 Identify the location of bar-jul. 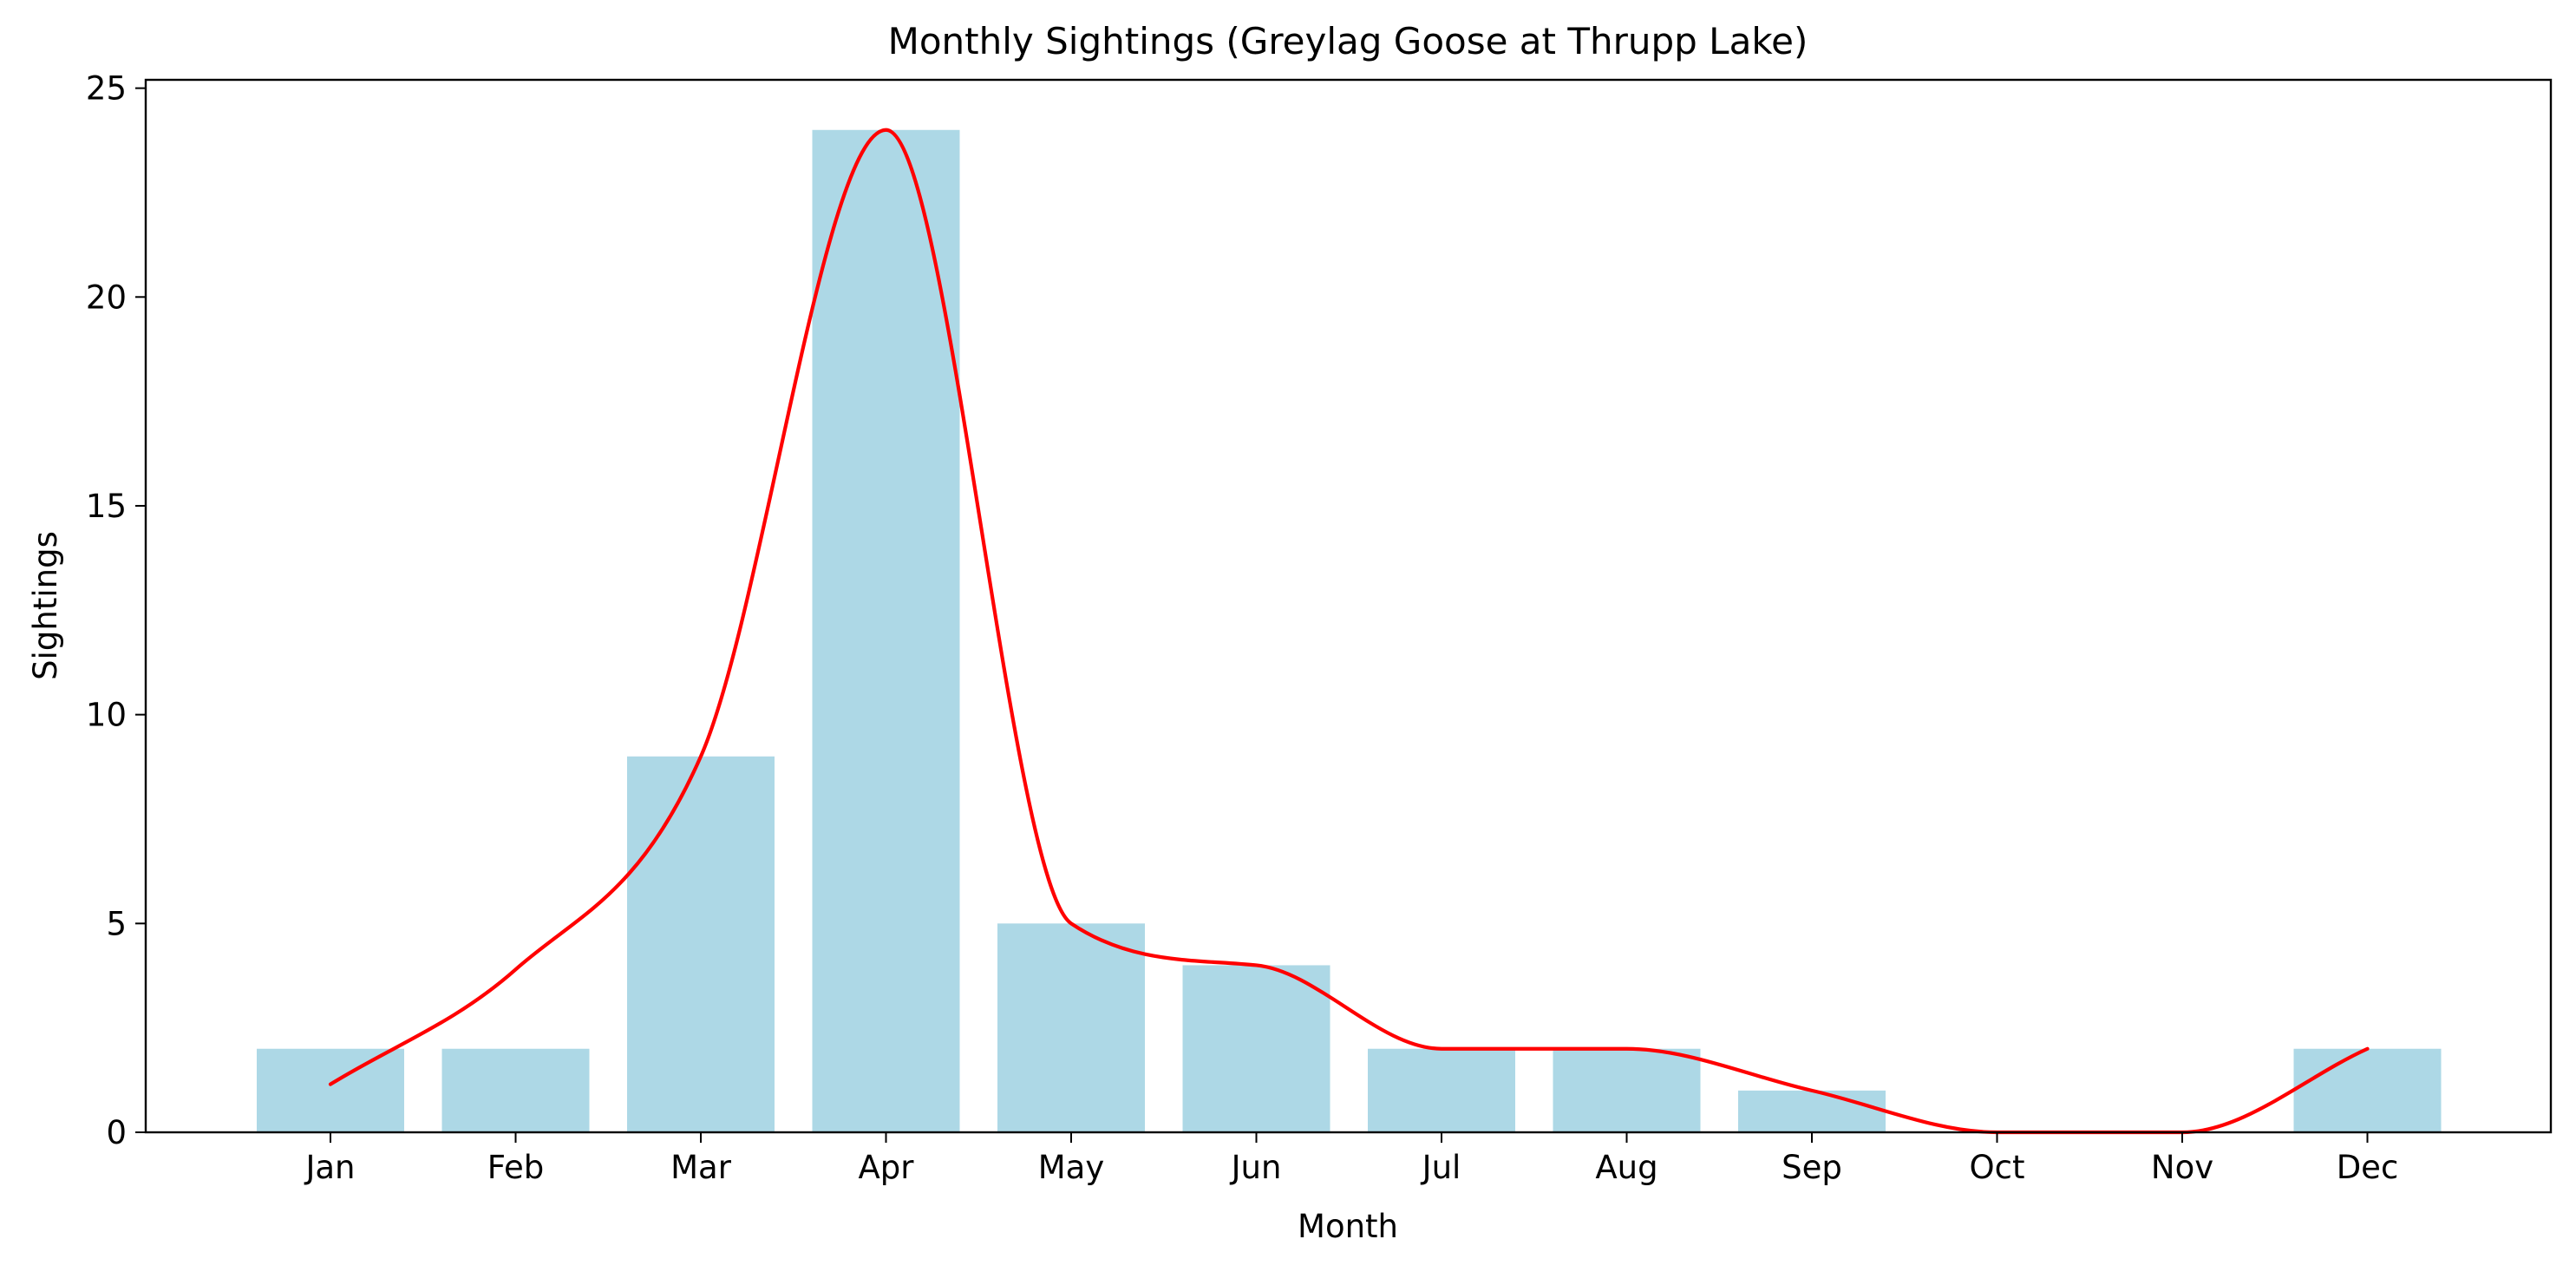
(1441, 1090).